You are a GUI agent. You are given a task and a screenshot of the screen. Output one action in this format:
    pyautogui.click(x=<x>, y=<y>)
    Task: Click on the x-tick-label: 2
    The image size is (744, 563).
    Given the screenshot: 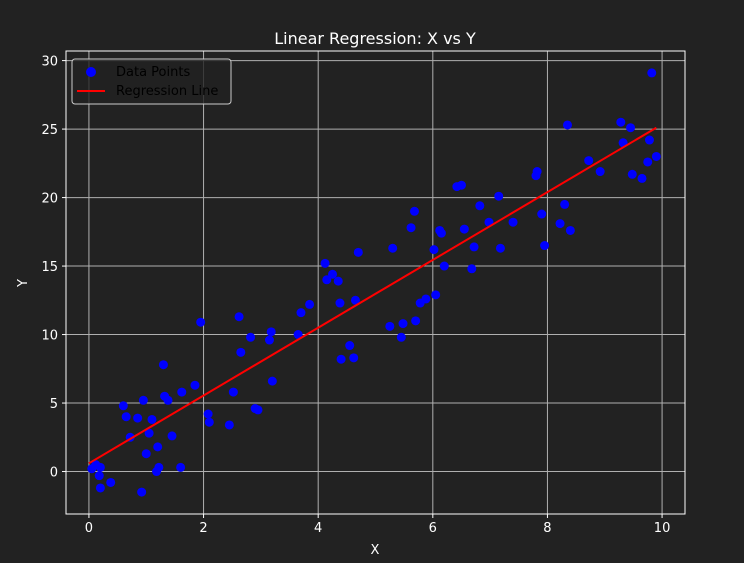 What is the action you would take?
    pyautogui.click(x=203, y=528)
    